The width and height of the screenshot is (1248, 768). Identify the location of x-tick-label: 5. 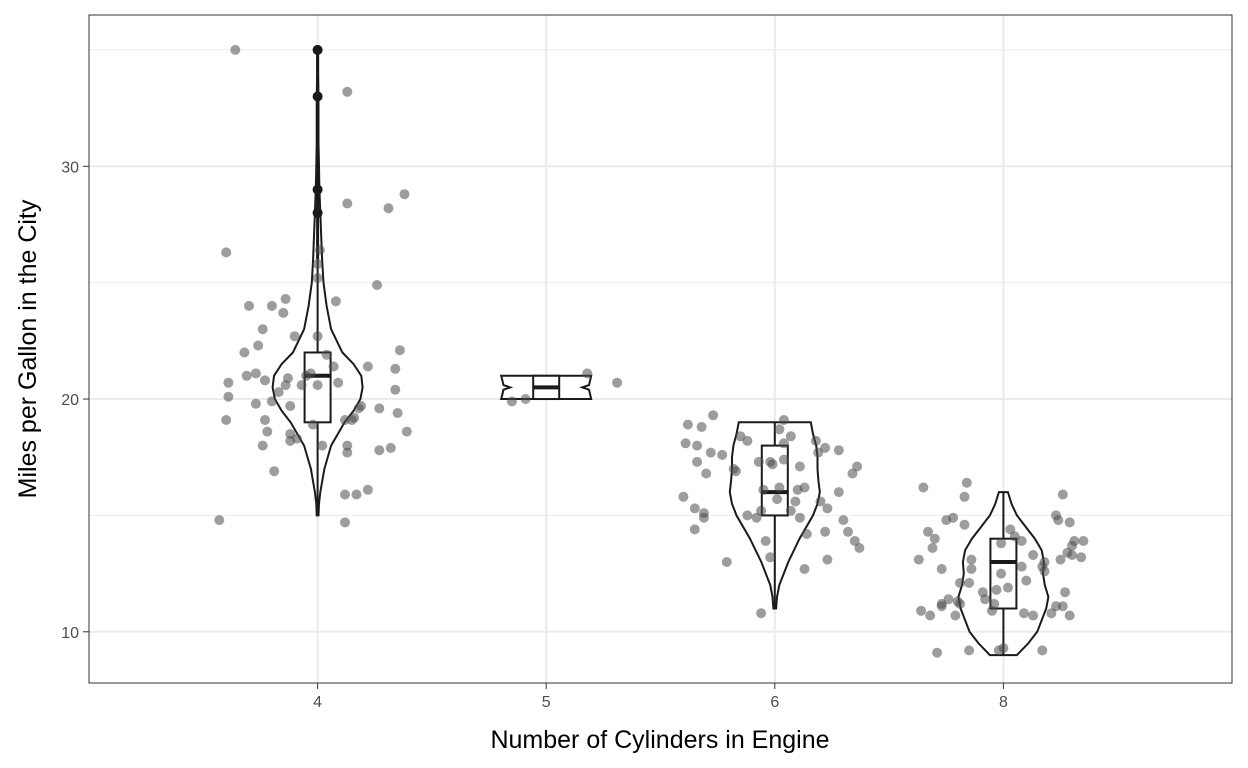
(546, 702).